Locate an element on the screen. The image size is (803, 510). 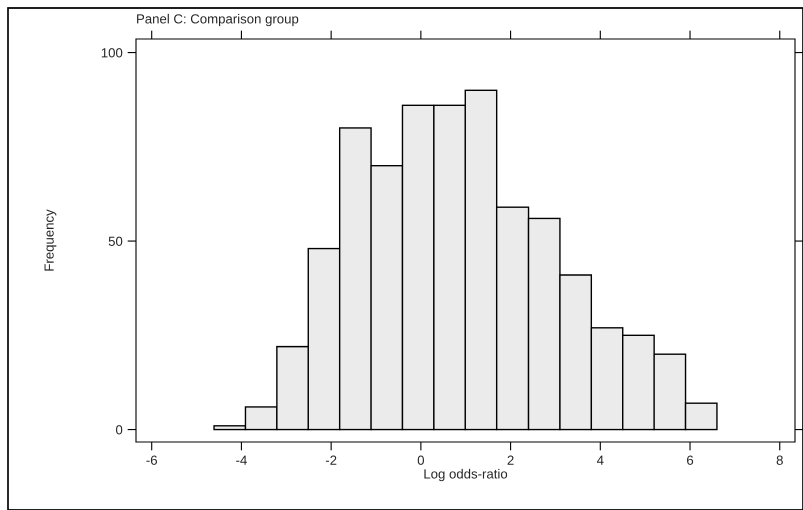
x-tick-label: 6 is located at coordinates (690, 460).